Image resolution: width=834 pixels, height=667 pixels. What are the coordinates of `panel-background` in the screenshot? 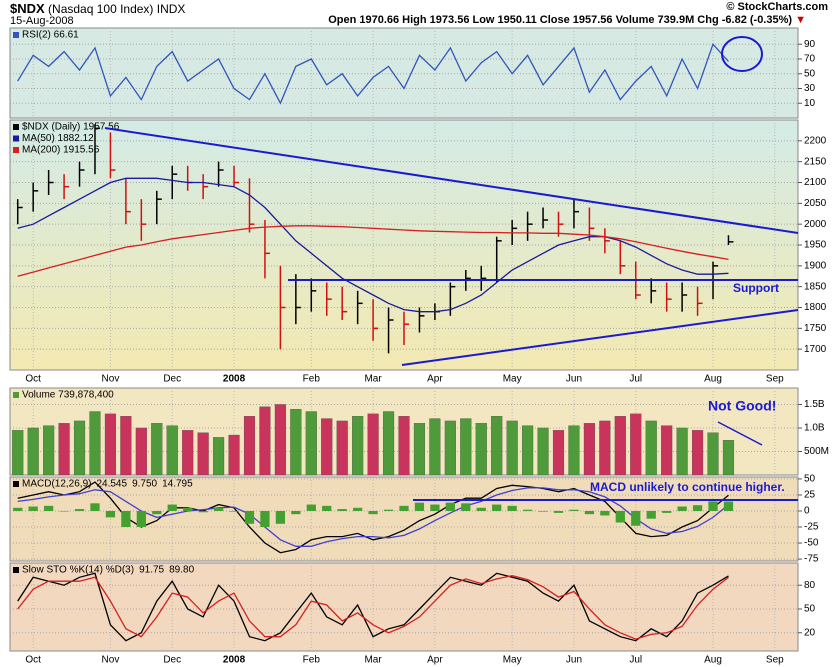 It's located at (404, 73).